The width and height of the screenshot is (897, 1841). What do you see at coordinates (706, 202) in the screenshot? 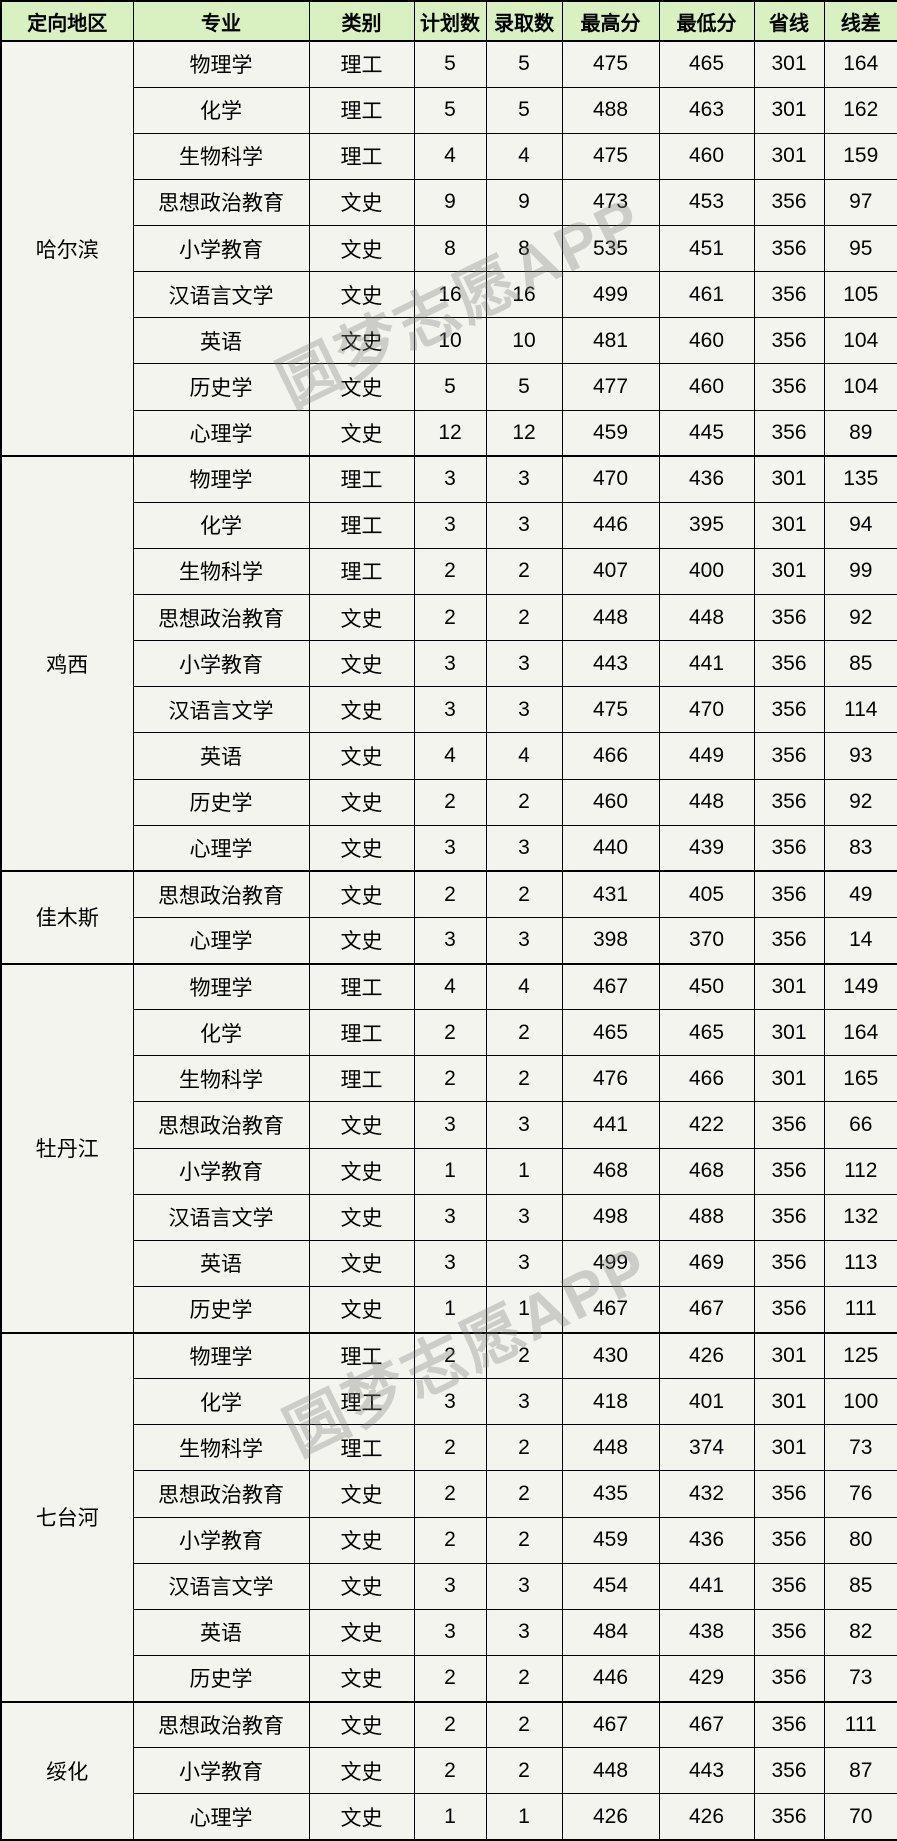
I see `table-cell: 453` at bounding box center [706, 202].